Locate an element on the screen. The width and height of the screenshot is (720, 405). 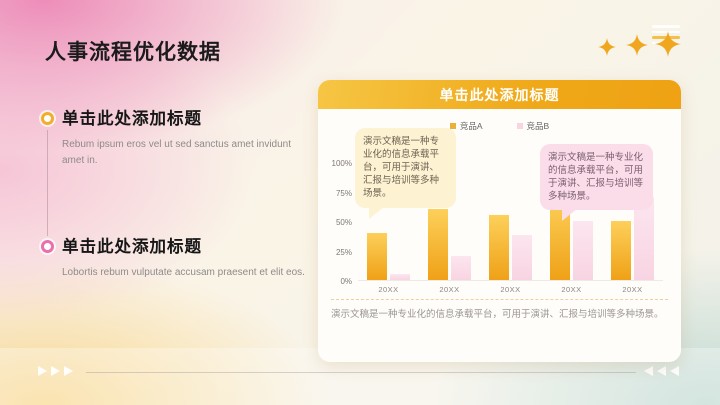
y-axis-tick: 75% is located at coordinates (343, 193).